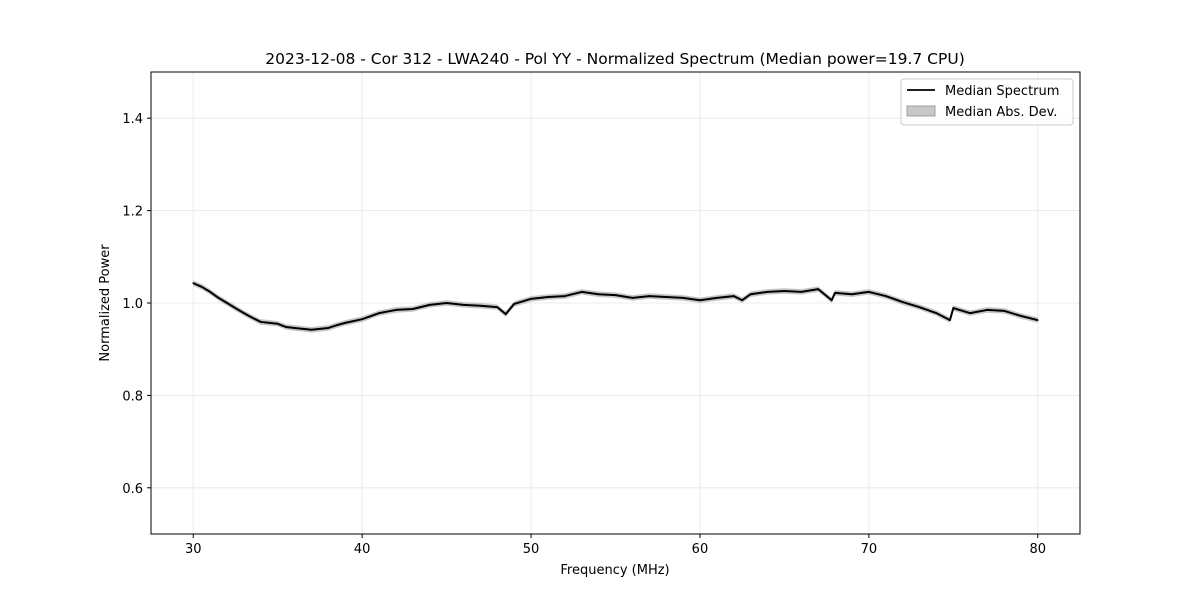 The width and height of the screenshot is (1200, 600). What do you see at coordinates (132, 212) in the screenshot?
I see `y-tick-label: 1.2` at bounding box center [132, 212].